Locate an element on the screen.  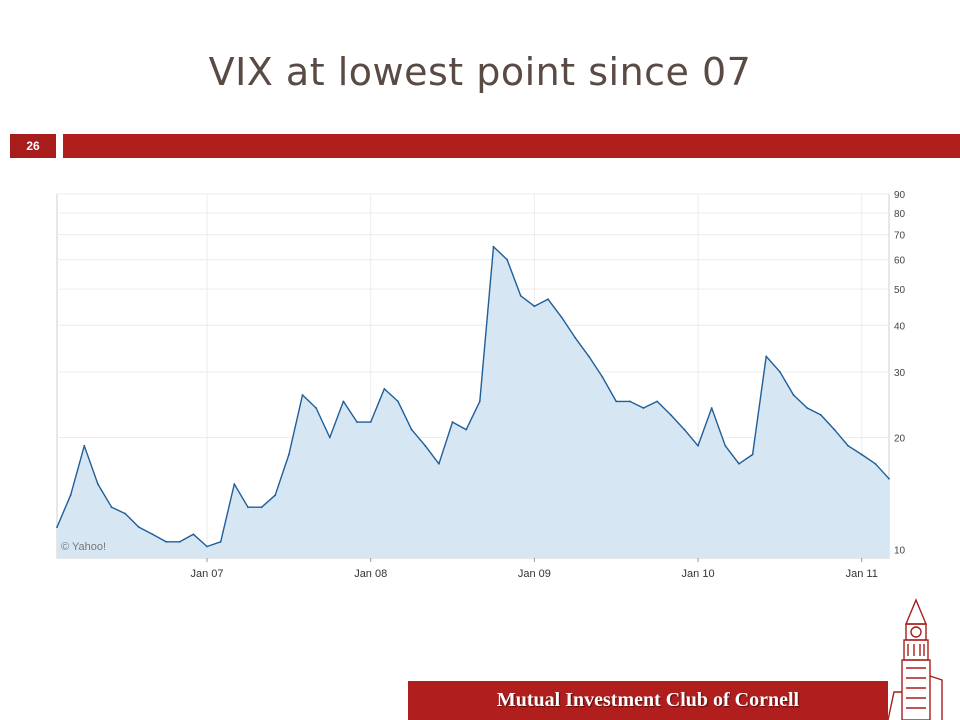
page-number-badge: 26 is located at coordinates (33, 146).